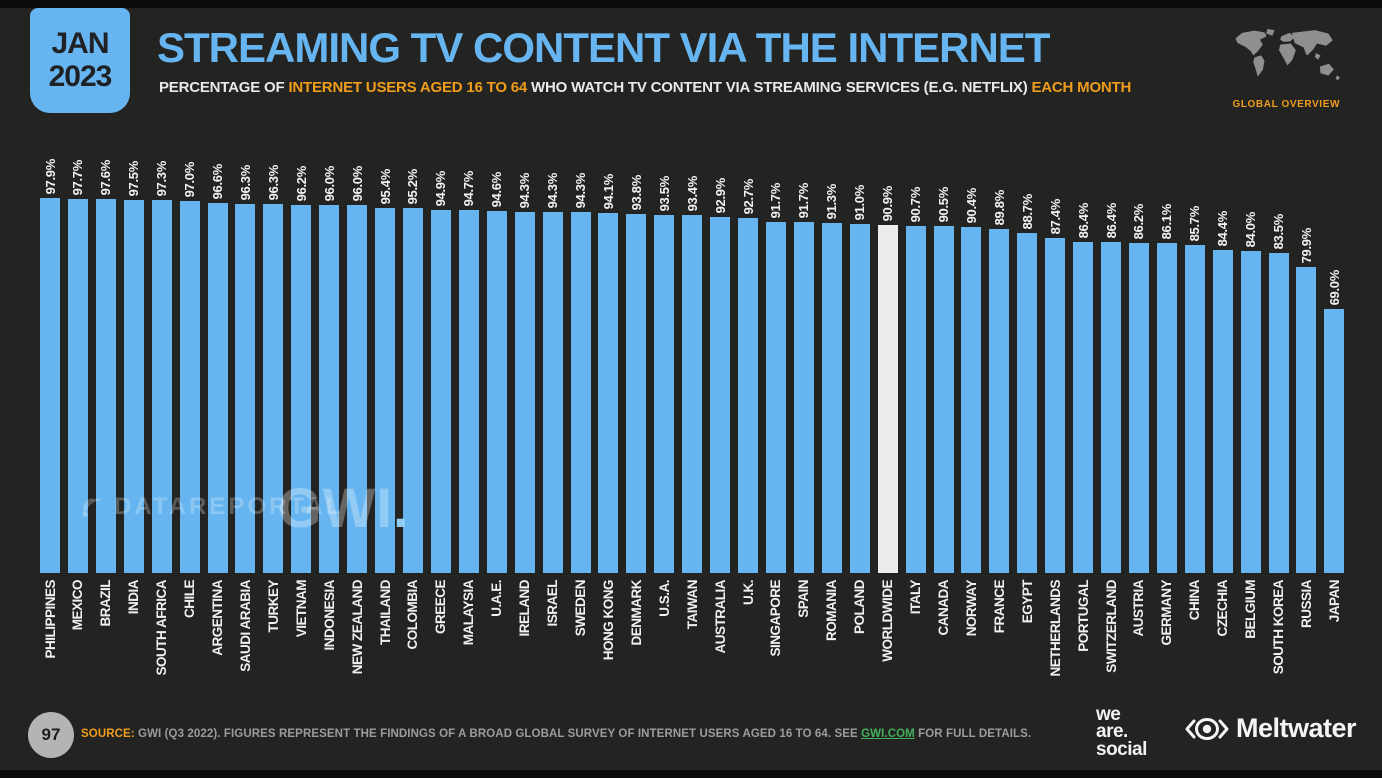 The width and height of the screenshot is (1382, 778). What do you see at coordinates (1167, 613) in the screenshot?
I see `bar-country-label: GERMANY` at bounding box center [1167, 613].